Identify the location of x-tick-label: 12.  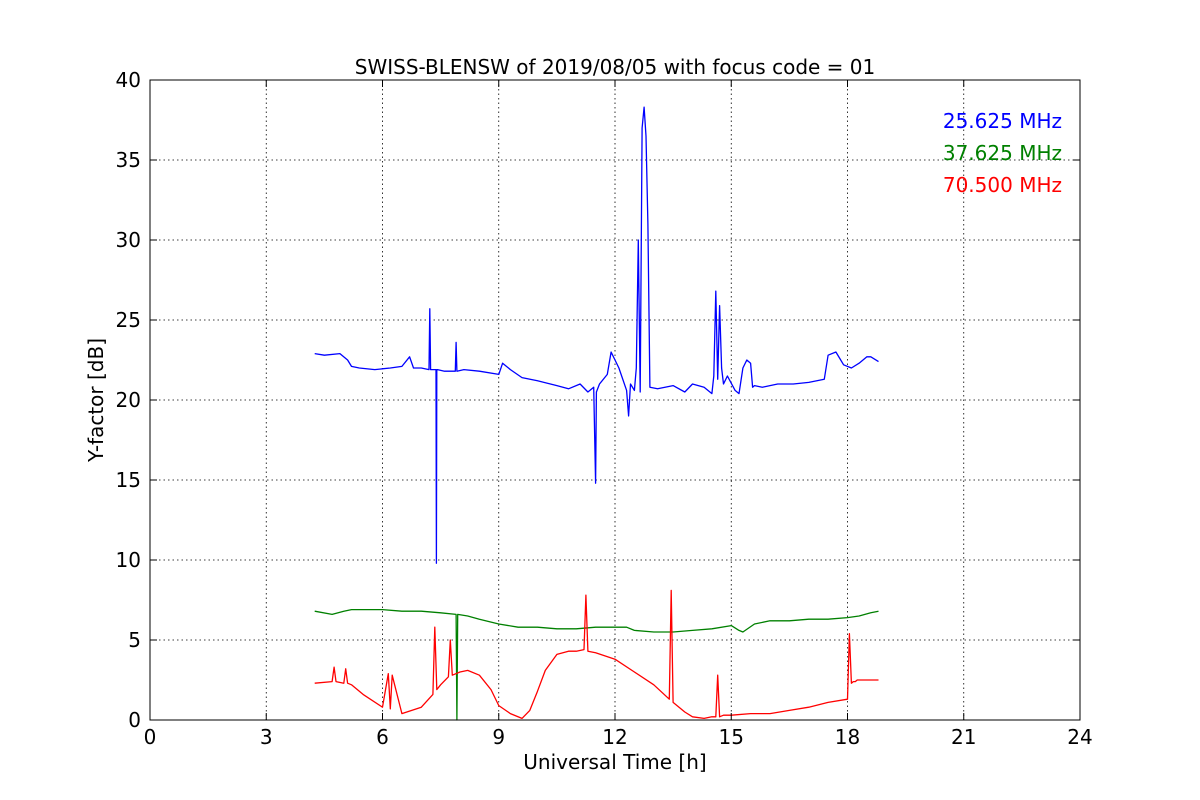
(614, 737).